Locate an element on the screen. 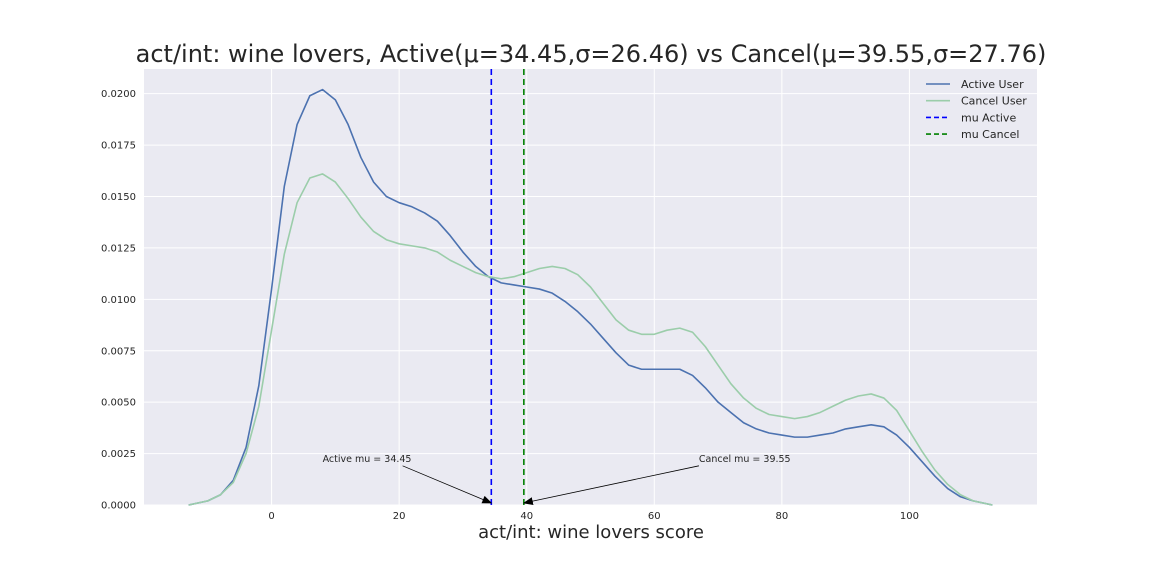  annotation-text: Cancel mu = 39.55 is located at coordinates (745, 459).